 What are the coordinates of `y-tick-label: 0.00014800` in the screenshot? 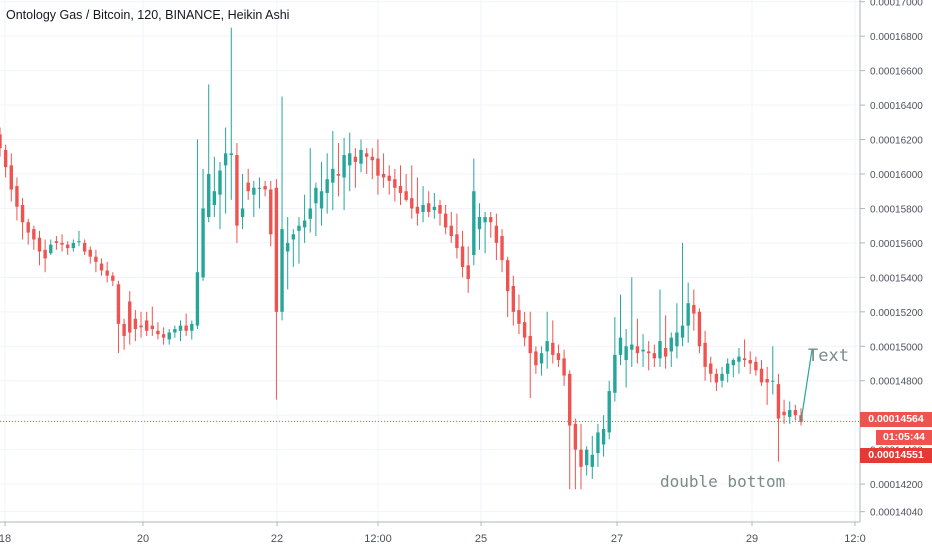 It's located at (896, 382).